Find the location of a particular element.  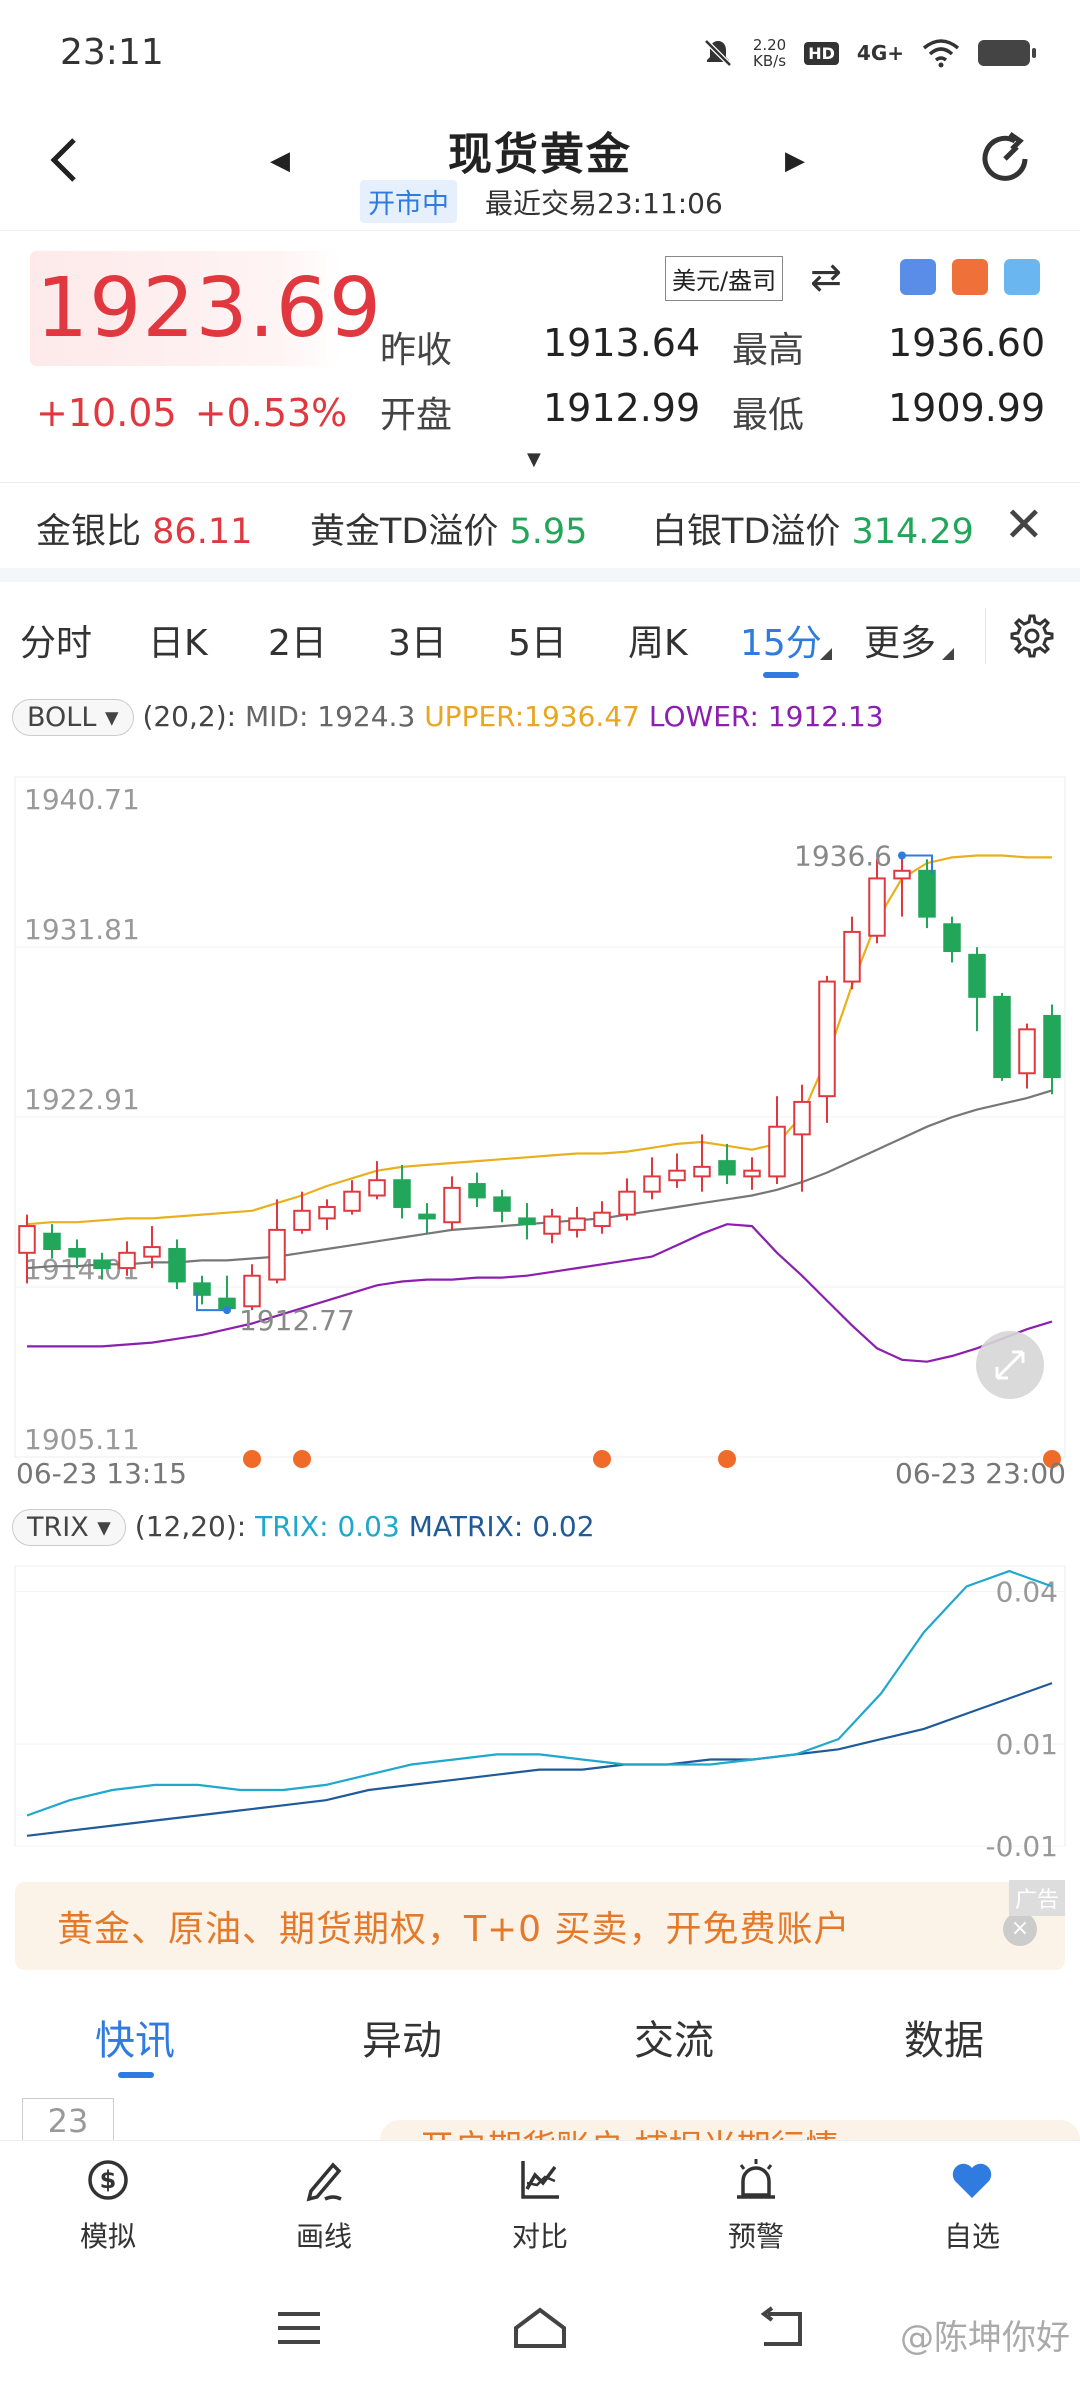

expand-chevron-icon: ▼ is located at coordinates (534, 459).